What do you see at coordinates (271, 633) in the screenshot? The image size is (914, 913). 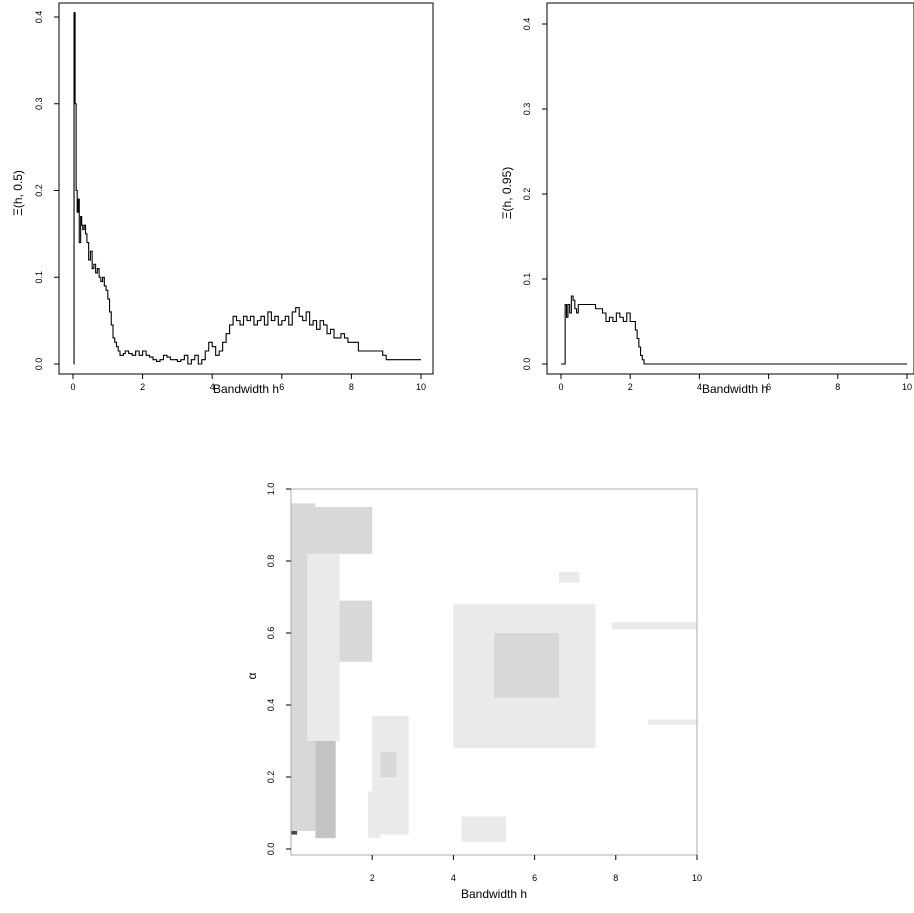 I see `y-tick-label: 0.6` at bounding box center [271, 633].